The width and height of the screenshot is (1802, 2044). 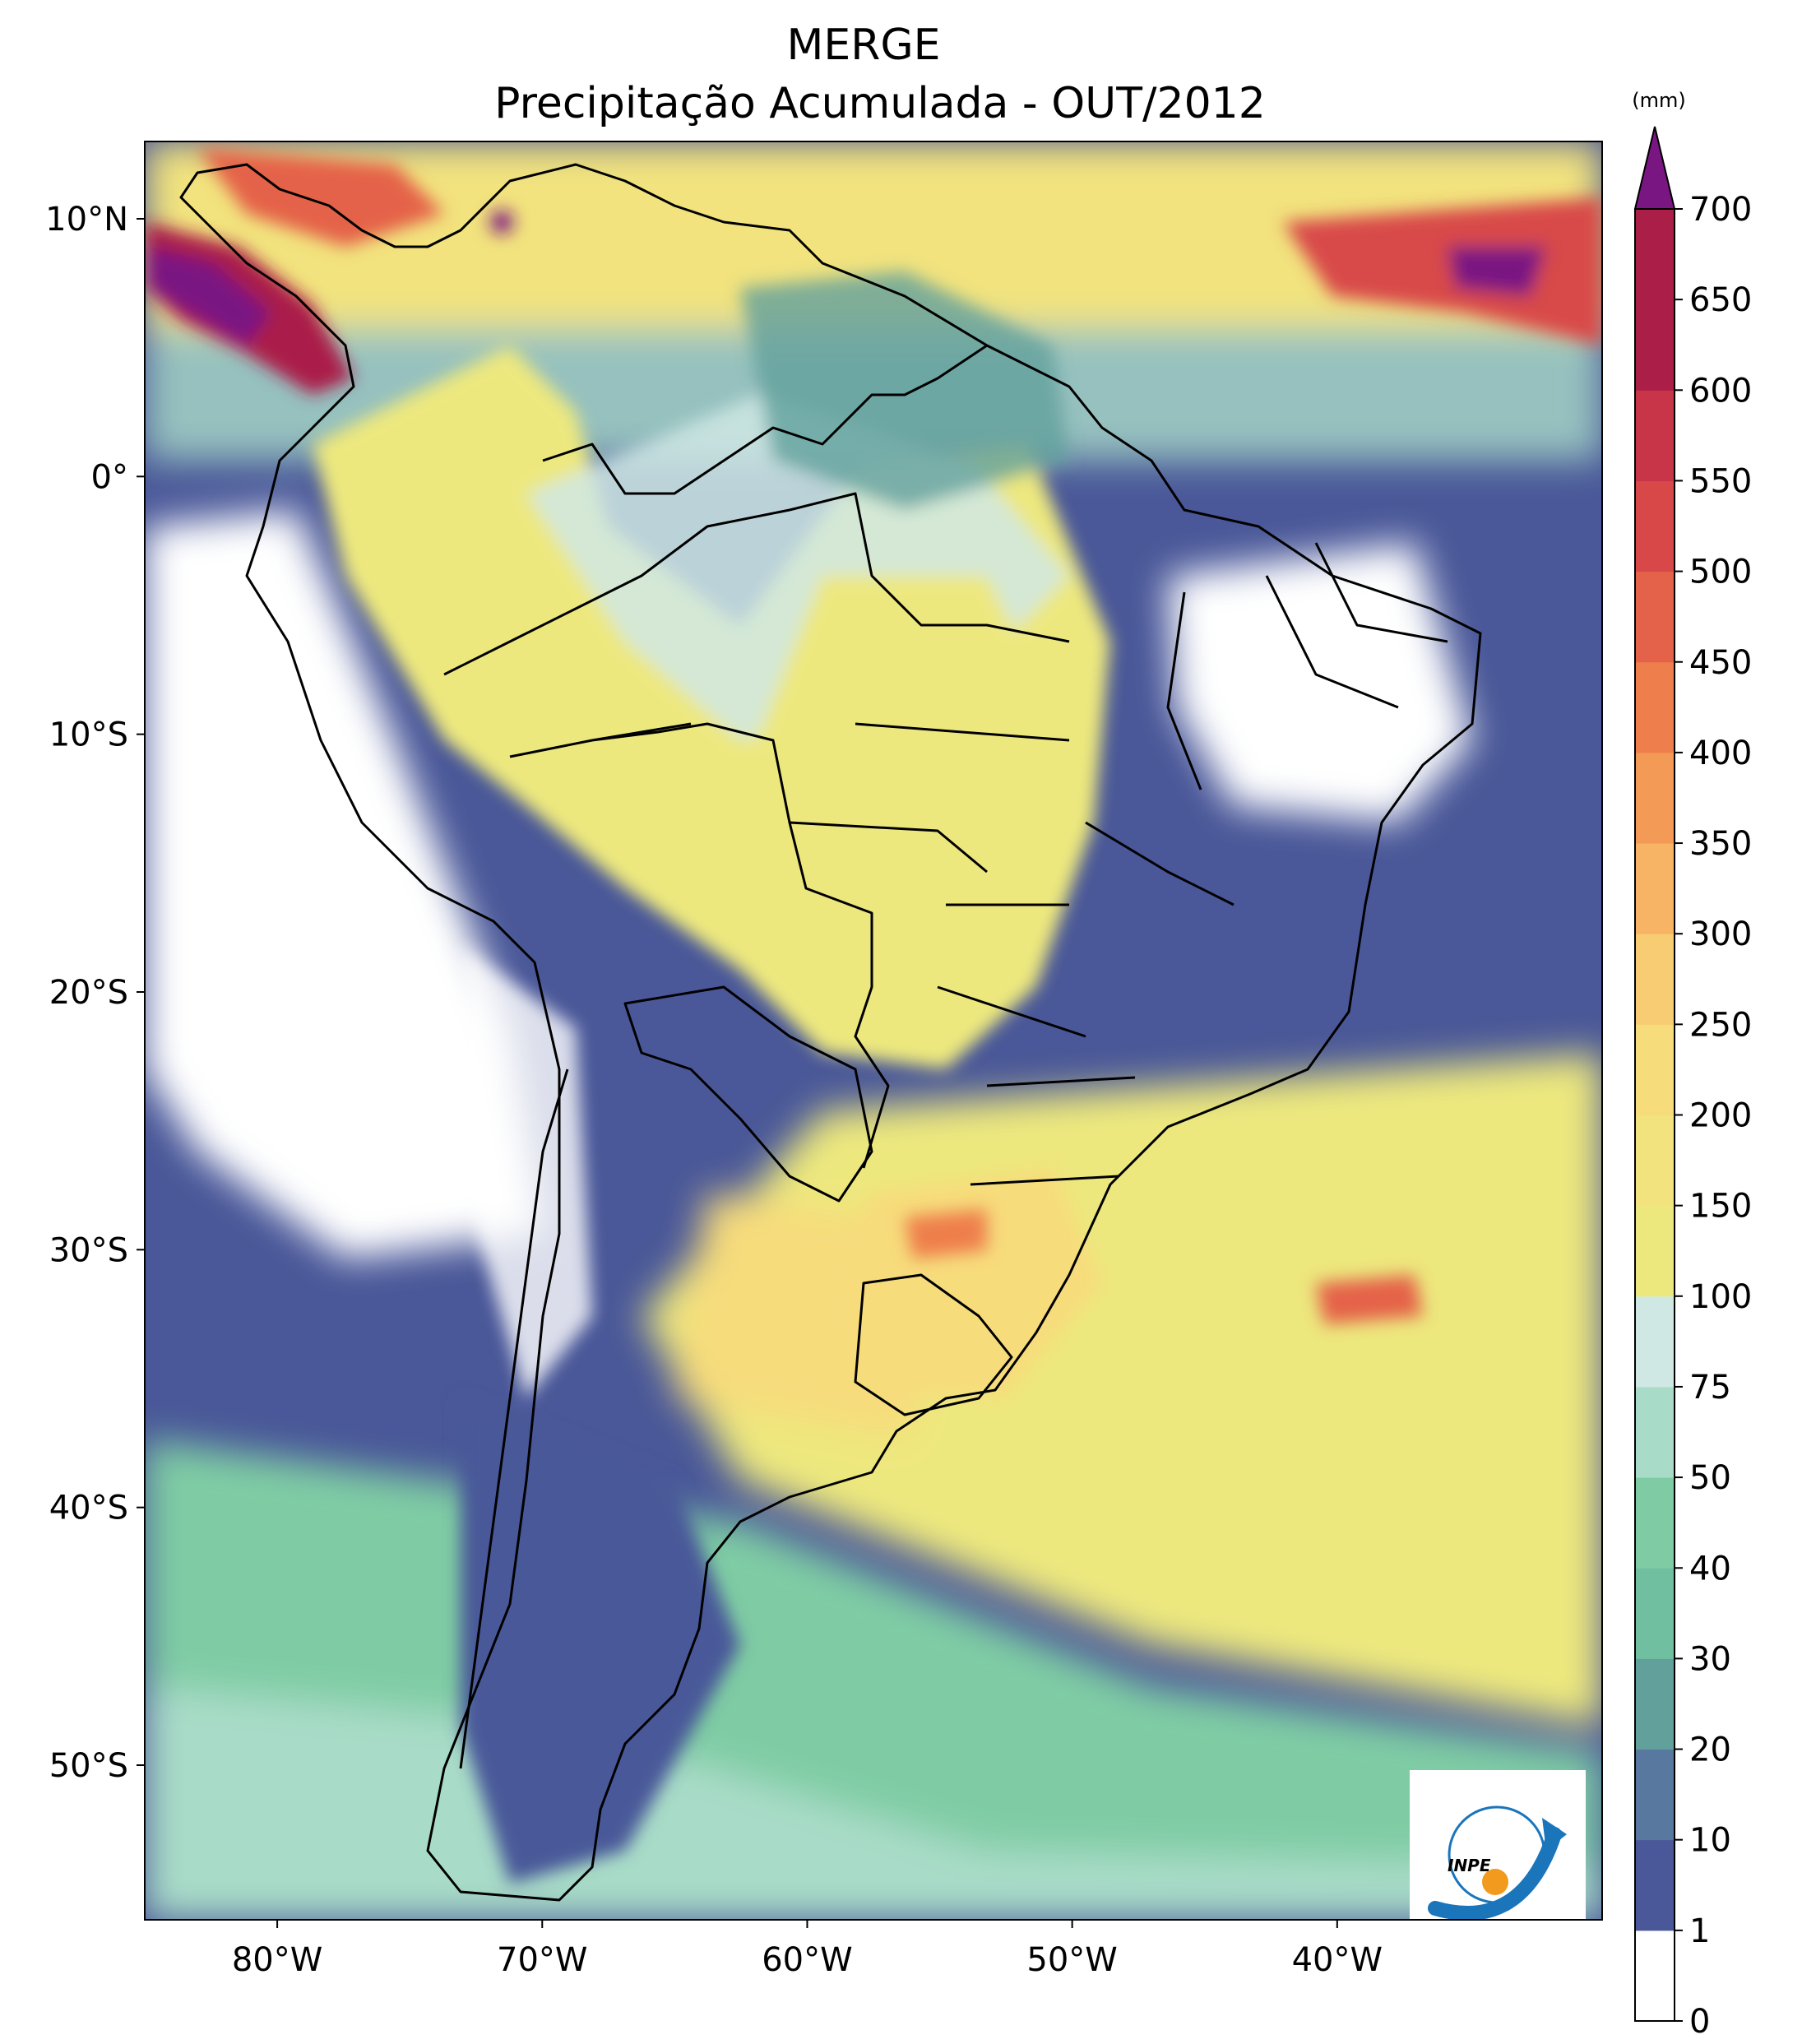 I want to click on argentina-chile-border, so click(x=514, y=1418).